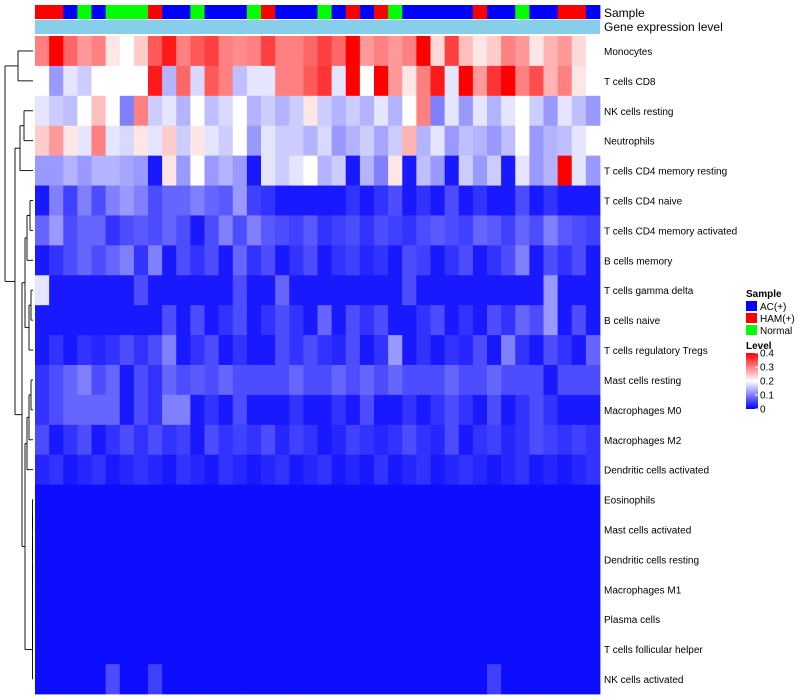 The width and height of the screenshot is (800, 700). Describe the element at coordinates (777, 319) in the screenshot. I see `legend-sample-label: HAM(+)` at that location.